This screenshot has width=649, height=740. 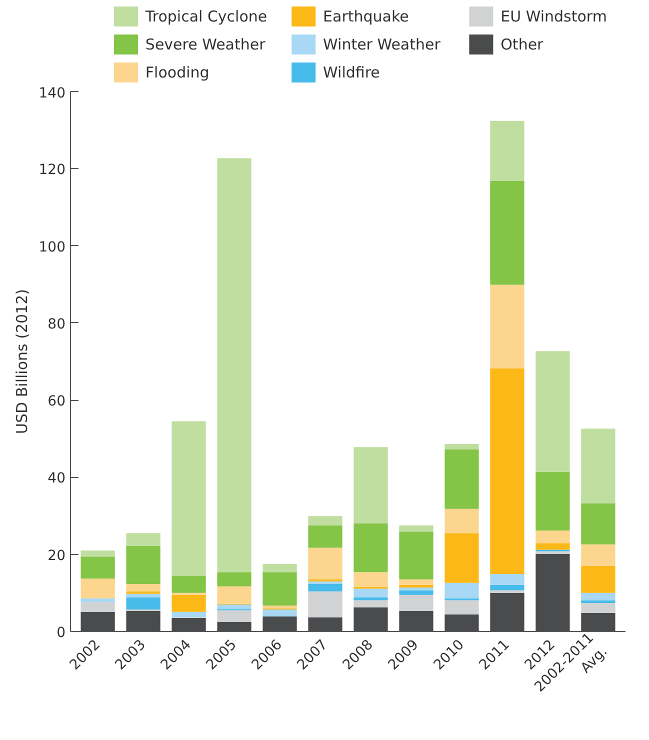 What do you see at coordinates (61, 633) in the screenshot?
I see `y-tick-label: 0` at bounding box center [61, 633].